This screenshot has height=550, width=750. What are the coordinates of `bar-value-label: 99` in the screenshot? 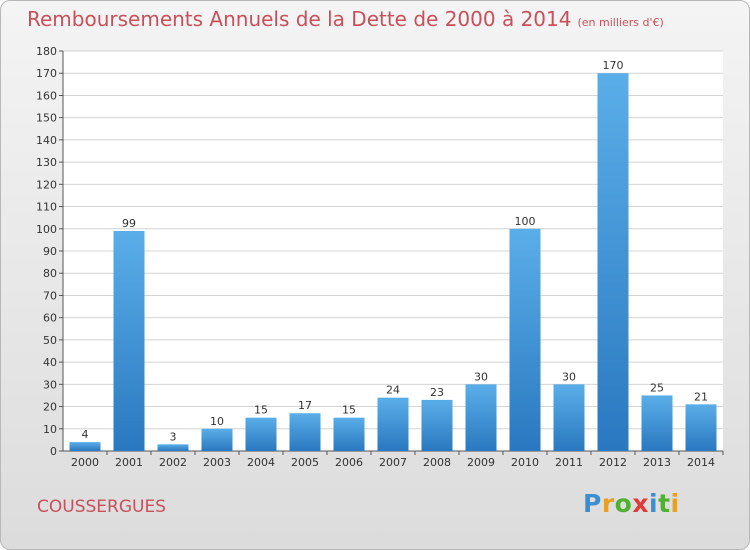 It's located at (129, 223).